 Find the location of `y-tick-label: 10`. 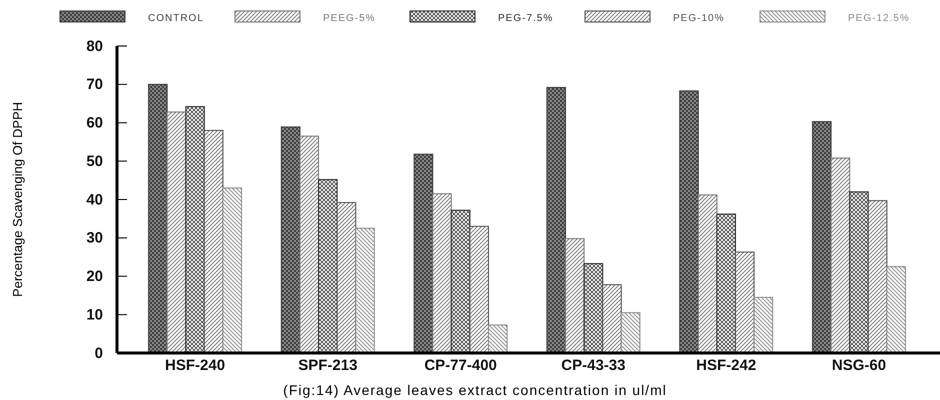

y-tick-label: 10 is located at coordinates (94, 315).